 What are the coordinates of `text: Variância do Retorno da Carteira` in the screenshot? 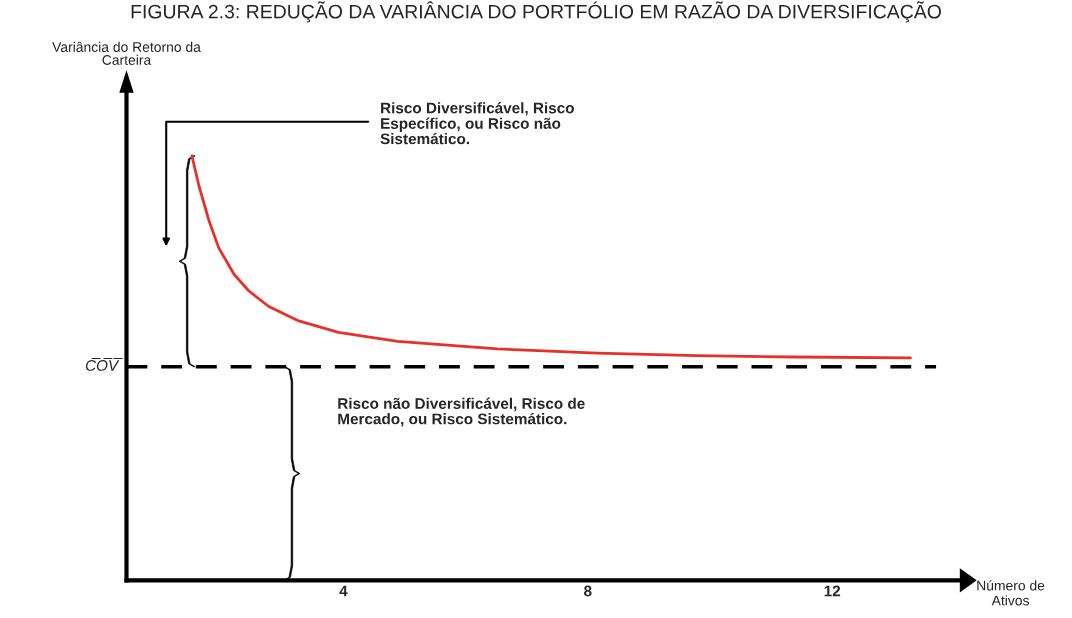 It's located at (126, 53).